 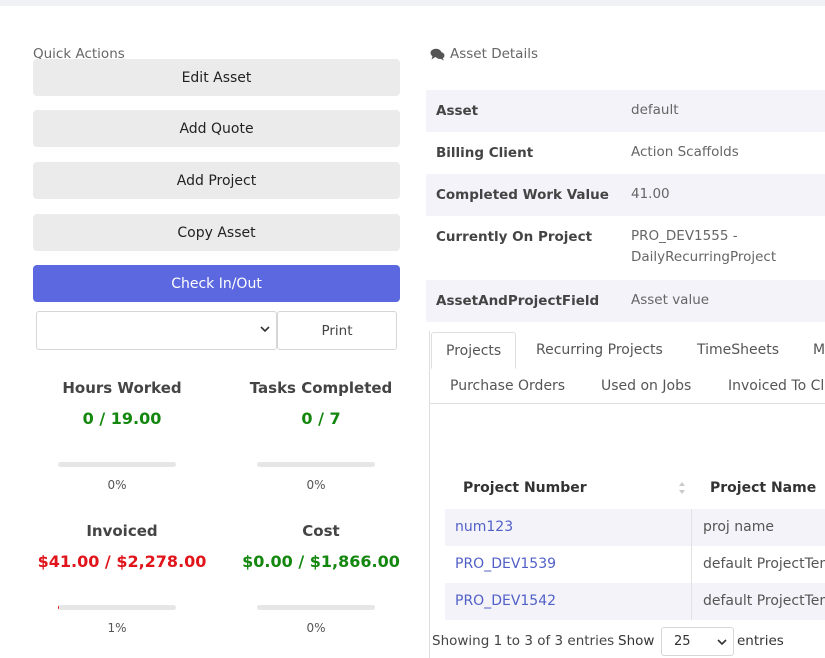 I want to click on invoiced-value: $41.00 / $2,278.00, so click(x=122, y=561).